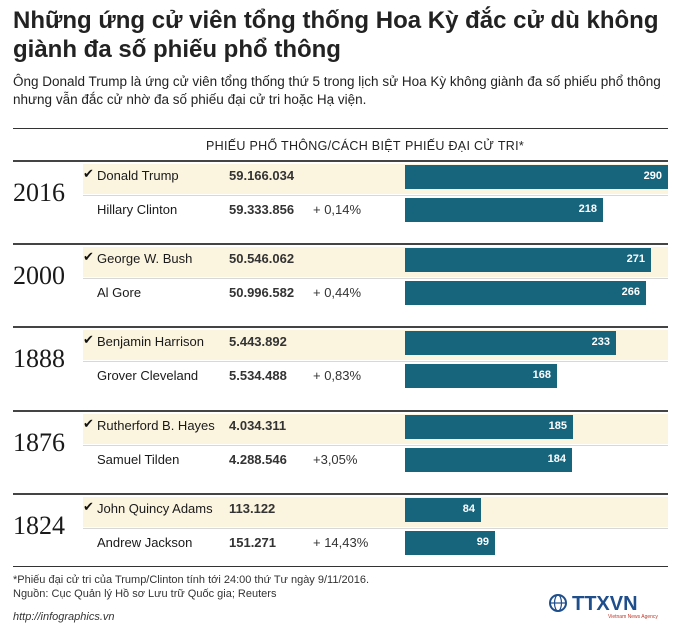  I want to click on loser-electoral-bar: 99, so click(450, 543).